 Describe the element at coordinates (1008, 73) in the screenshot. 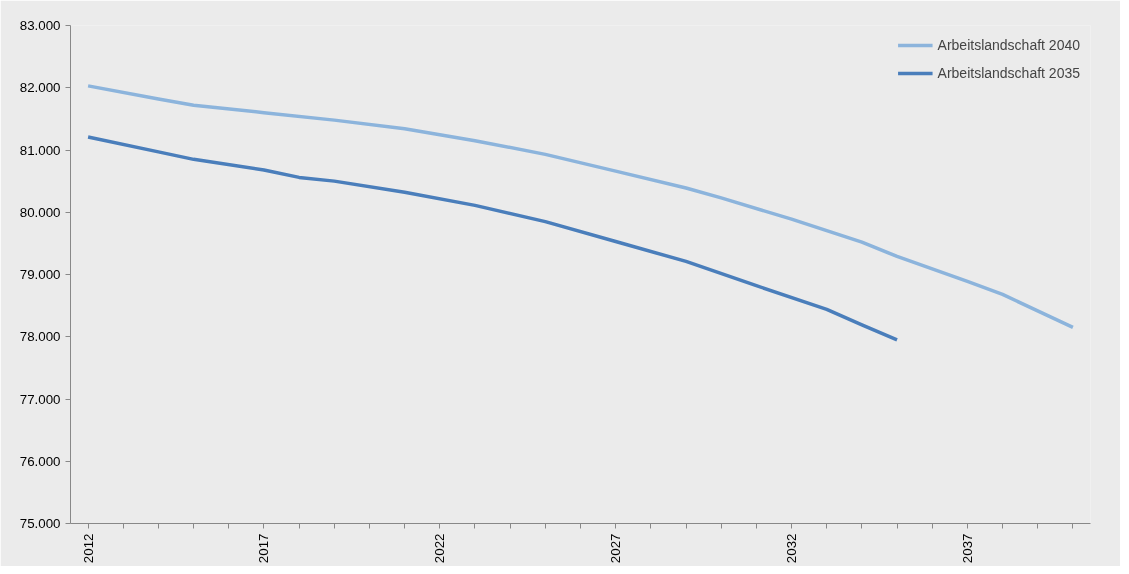

I see `legend-label: Arbeitslandschaft 2035` at that location.